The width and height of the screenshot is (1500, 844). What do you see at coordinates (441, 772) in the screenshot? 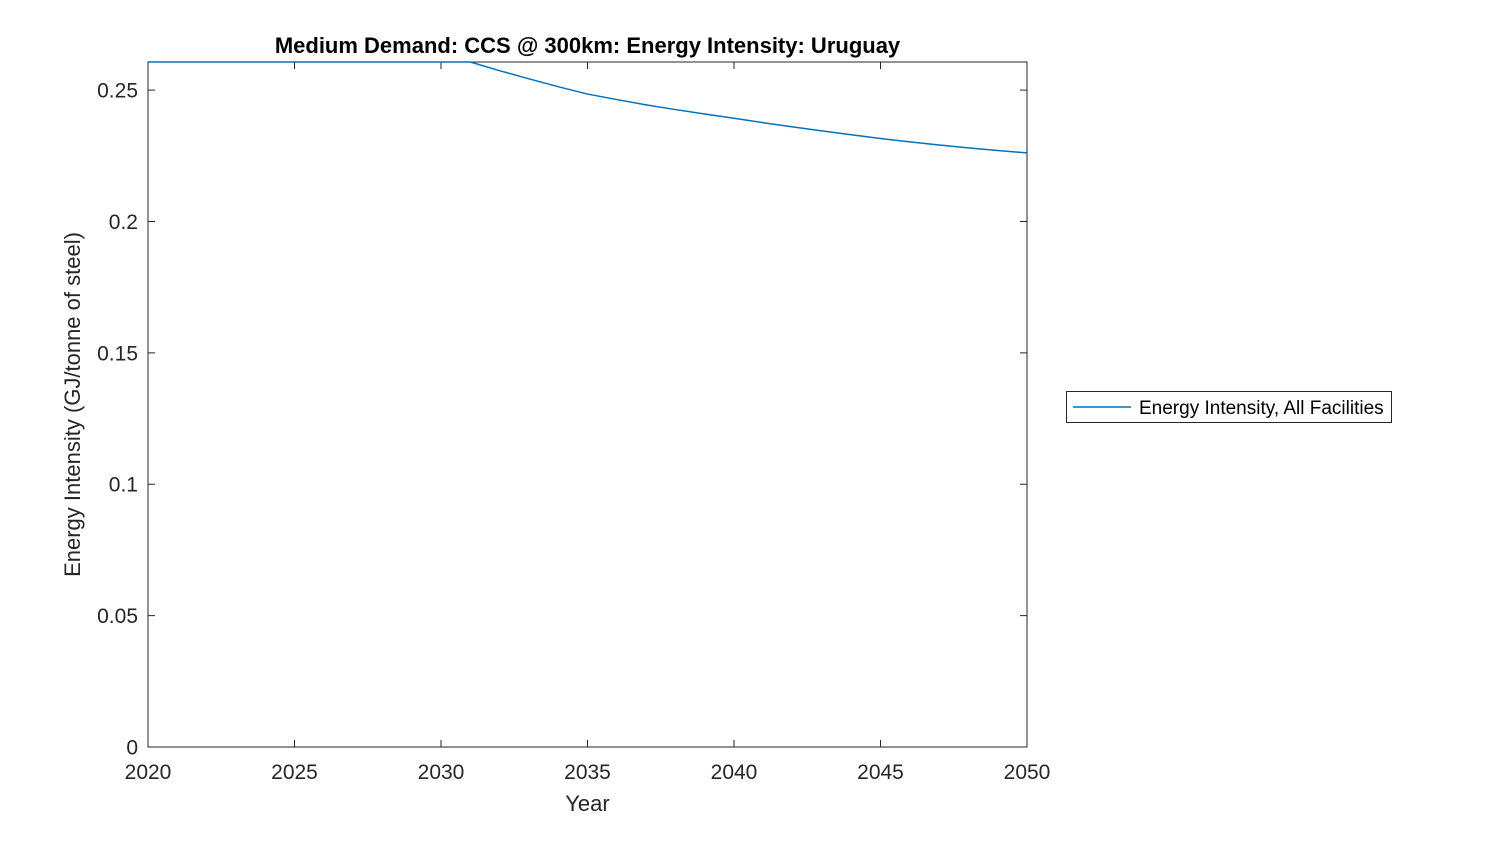
I see `x-tick-label: 2030` at bounding box center [441, 772].